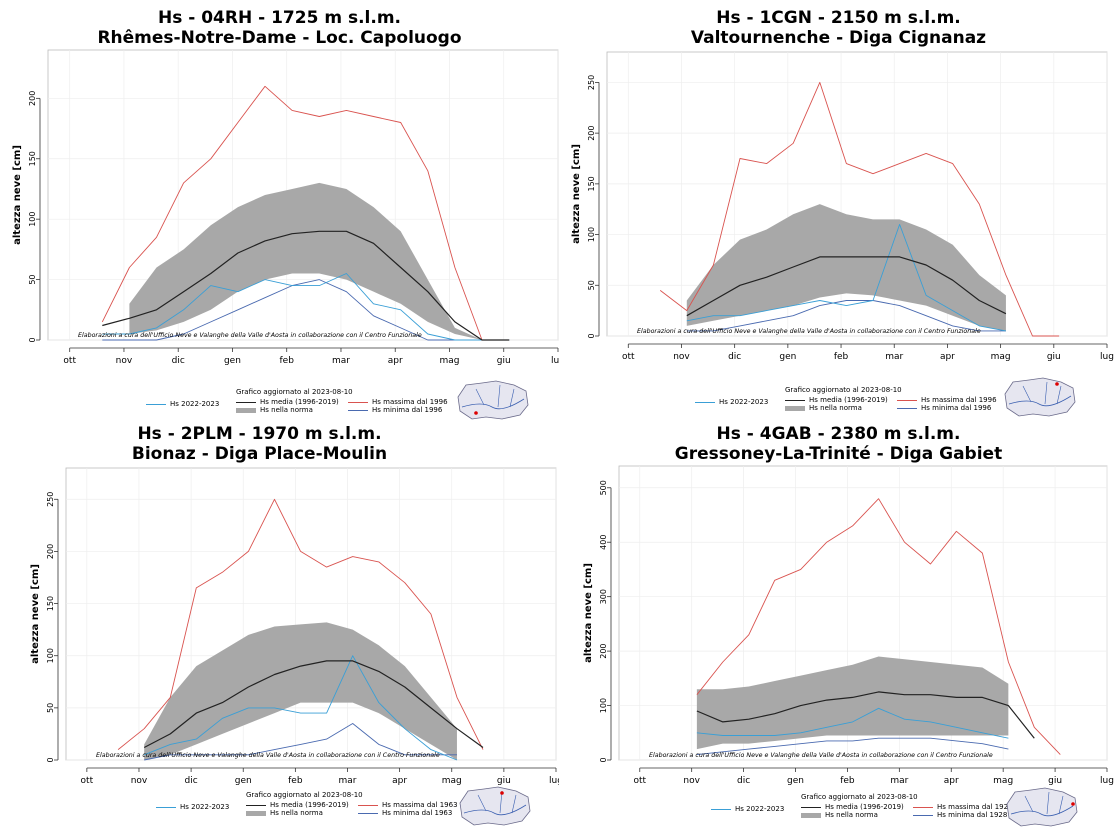 This screenshot has height=831, width=1119. Describe the element at coordinates (259, 434) in the screenshot. I see `chart-title: Hs - 2PLM - 1970 m s.l.m.` at that location.